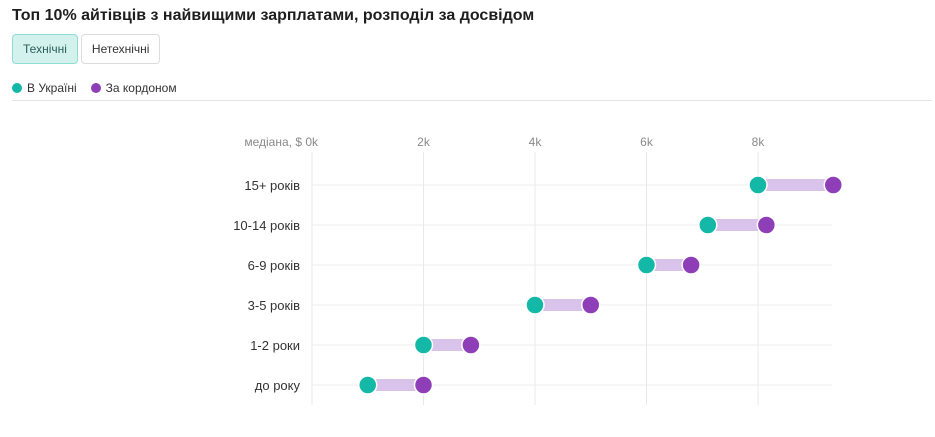 Image resolution: width=935 pixels, height=437 pixels. What do you see at coordinates (272, 185) in the screenshot?
I see `category-label: 15+ років` at bounding box center [272, 185].